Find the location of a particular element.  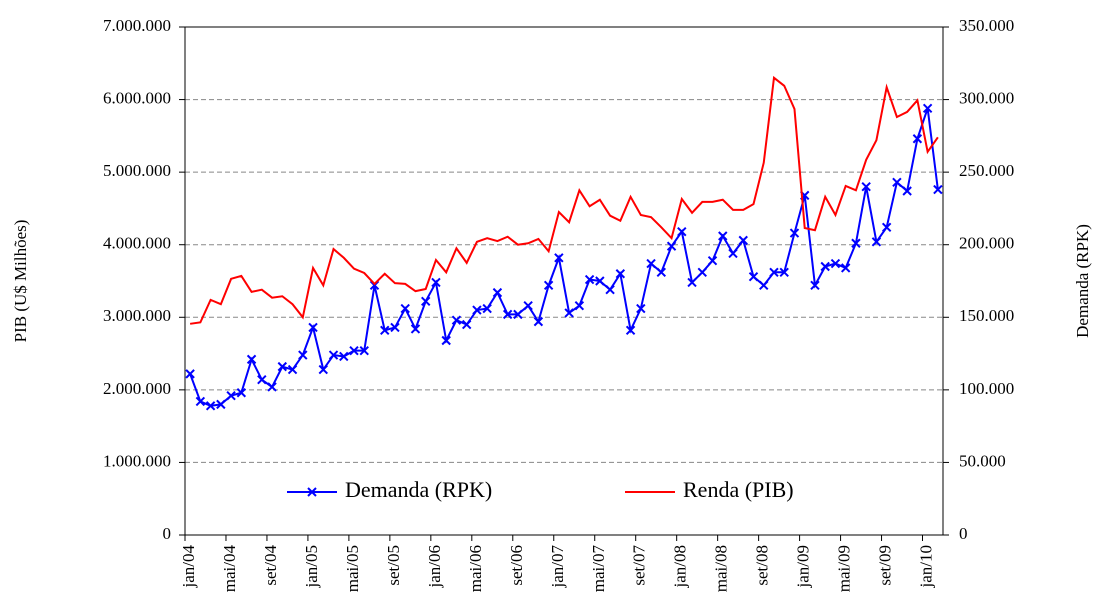

x-tick-label: jan/04 is located at coordinates (188, 567).